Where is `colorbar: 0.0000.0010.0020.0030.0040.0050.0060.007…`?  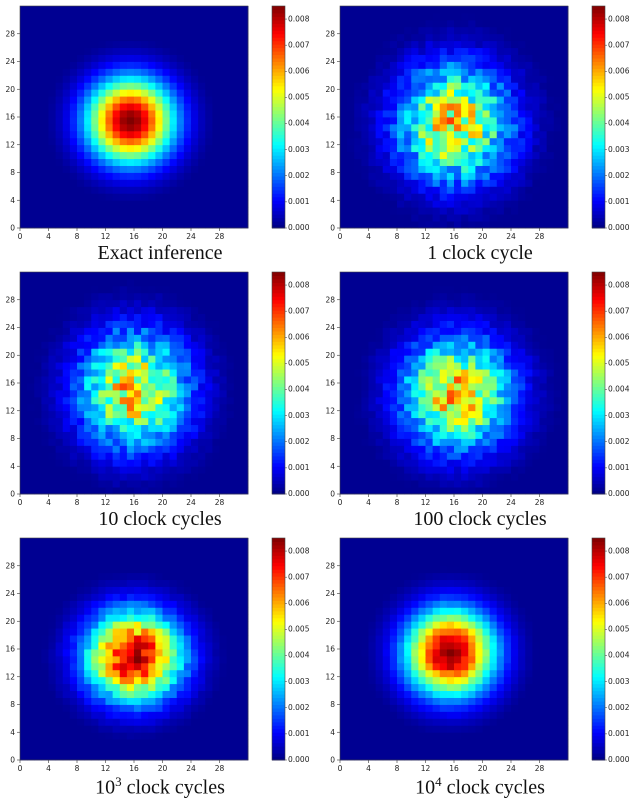
colorbar: 0.0000.0010.0020.0030.0040.0050.0060.007… is located at coordinates (291, 119).